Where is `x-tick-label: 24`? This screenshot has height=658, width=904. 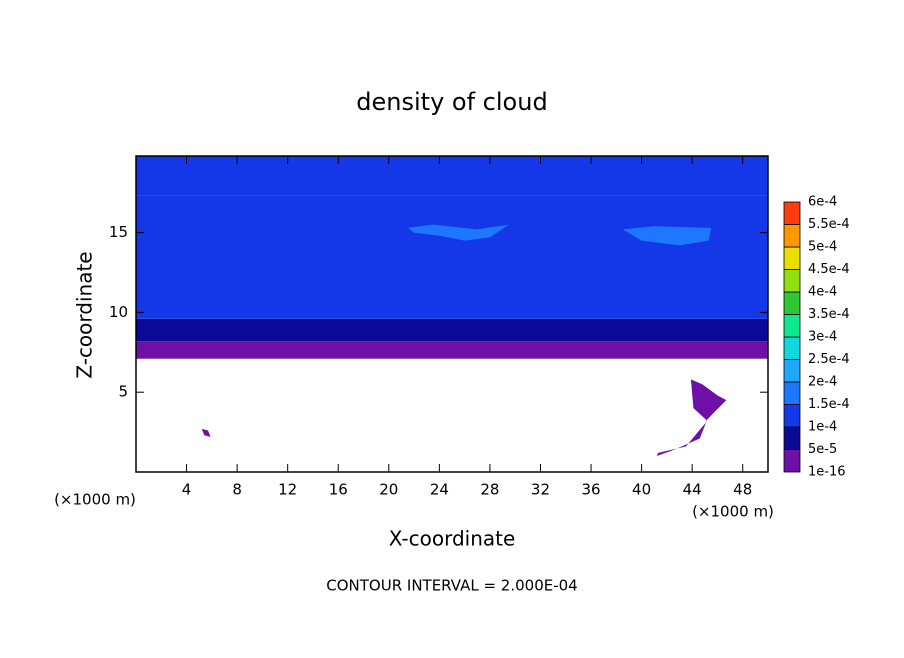 x-tick-label: 24 is located at coordinates (439, 490).